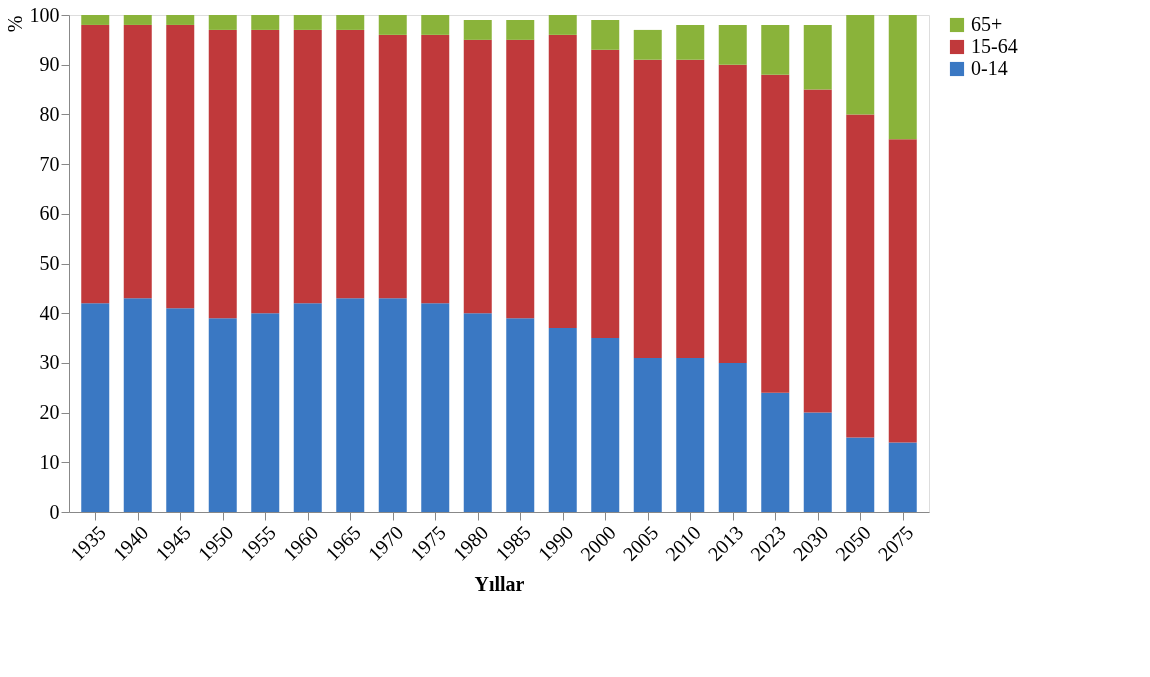 The height and width of the screenshot is (677, 1150). I want to click on y-tick-label: 30, so click(49, 362).